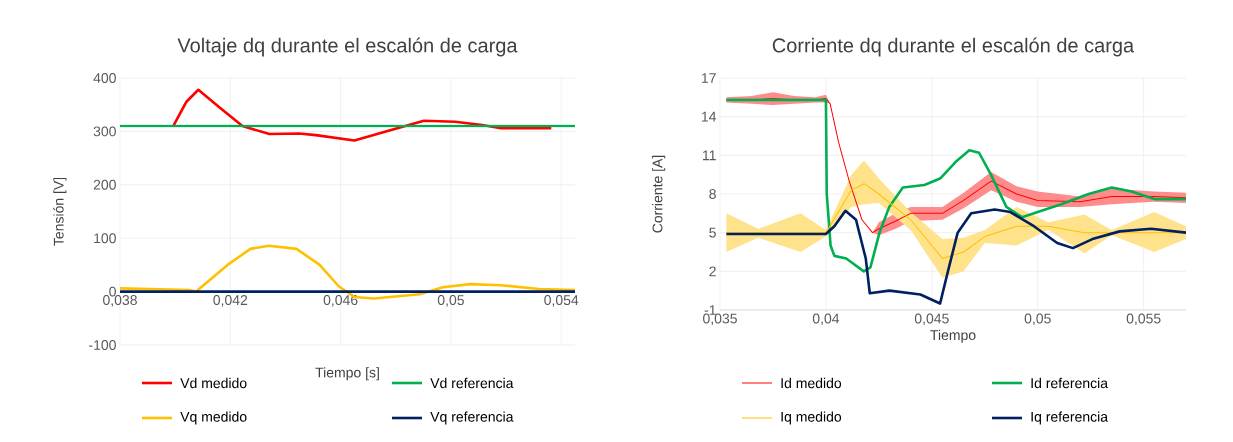 The width and height of the screenshot is (1233, 442). What do you see at coordinates (953, 336) in the screenshot?
I see `x-axis-title: Tiempo` at bounding box center [953, 336].